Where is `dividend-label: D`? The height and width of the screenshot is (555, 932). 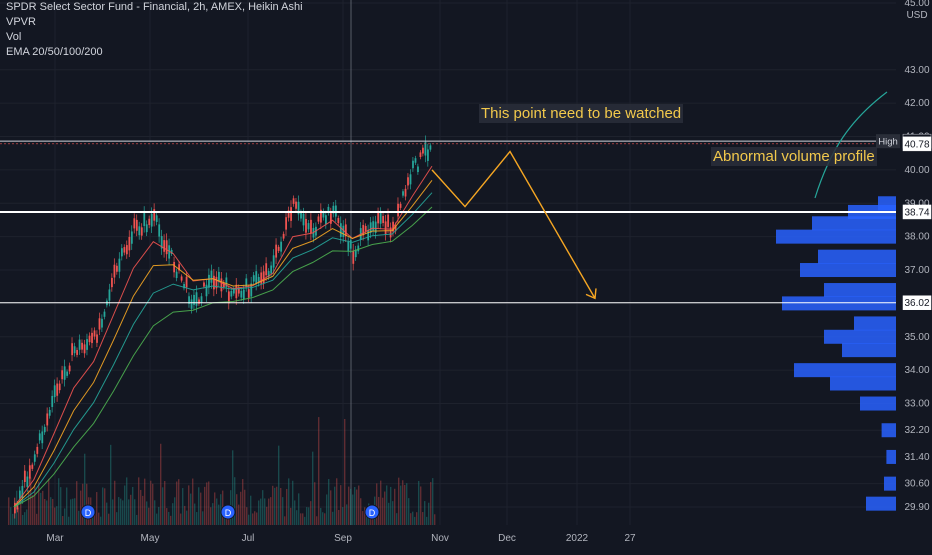
dividend-label: D is located at coordinates (372, 513).